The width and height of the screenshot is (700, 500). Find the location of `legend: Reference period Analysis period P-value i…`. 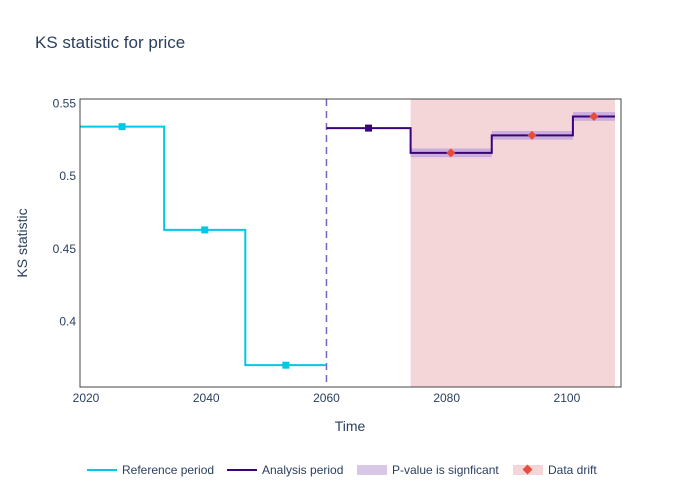

legend: Reference period Analysis period P-value i… is located at coordinates (350, 473).